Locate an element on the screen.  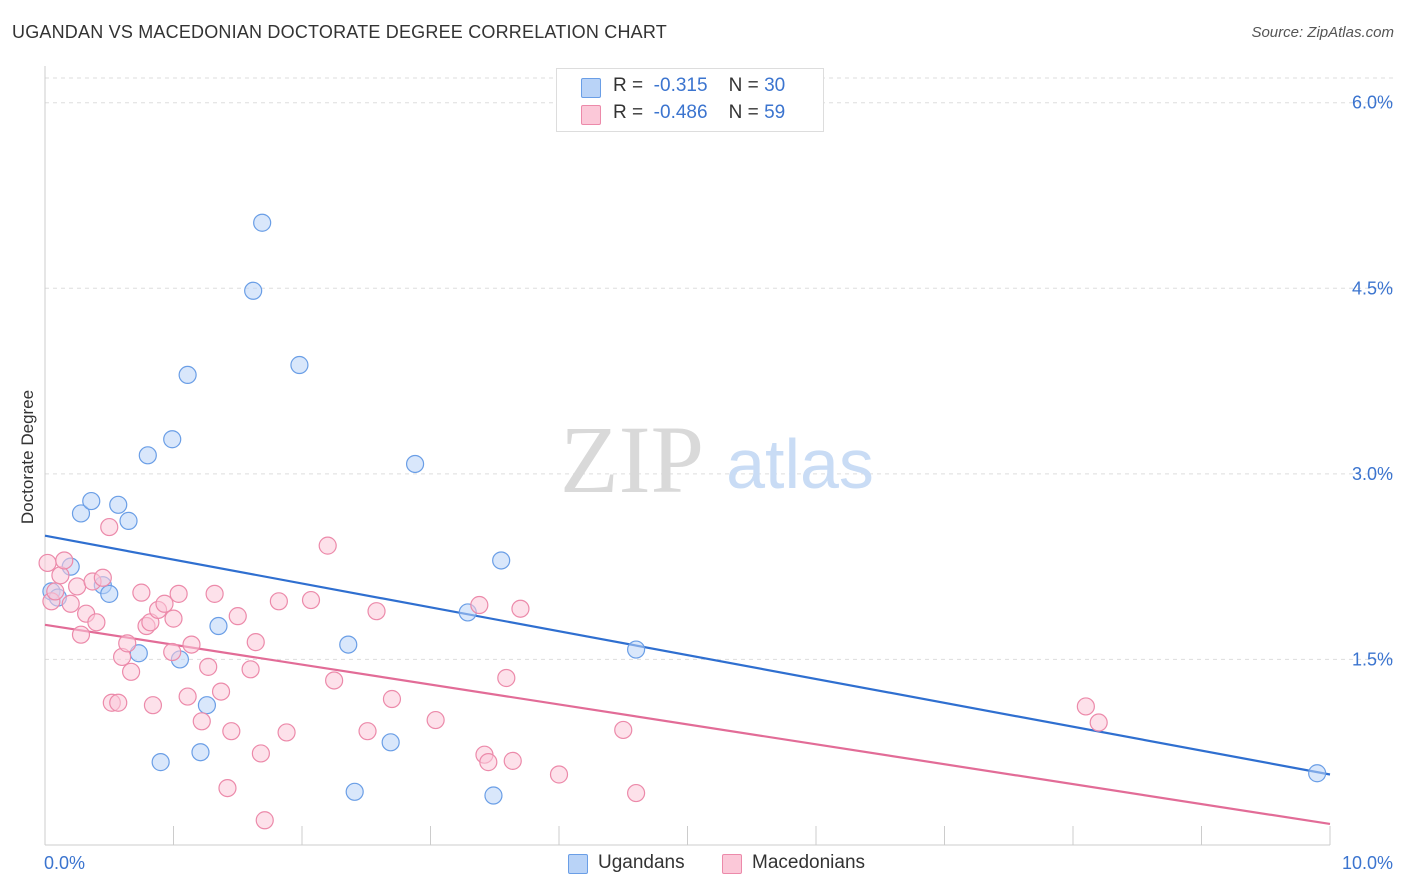
macedonians-swatch is located at coordinates (591, 115).